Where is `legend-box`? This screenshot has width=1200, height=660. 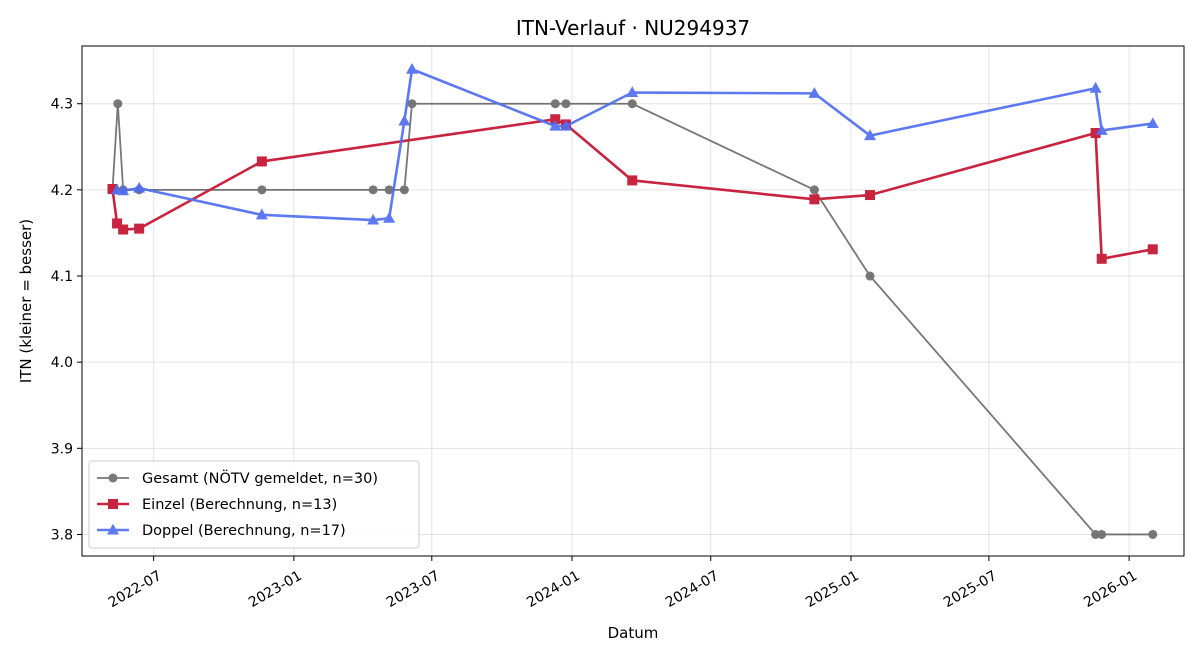
legend-box is located at coordinates (254, 504).